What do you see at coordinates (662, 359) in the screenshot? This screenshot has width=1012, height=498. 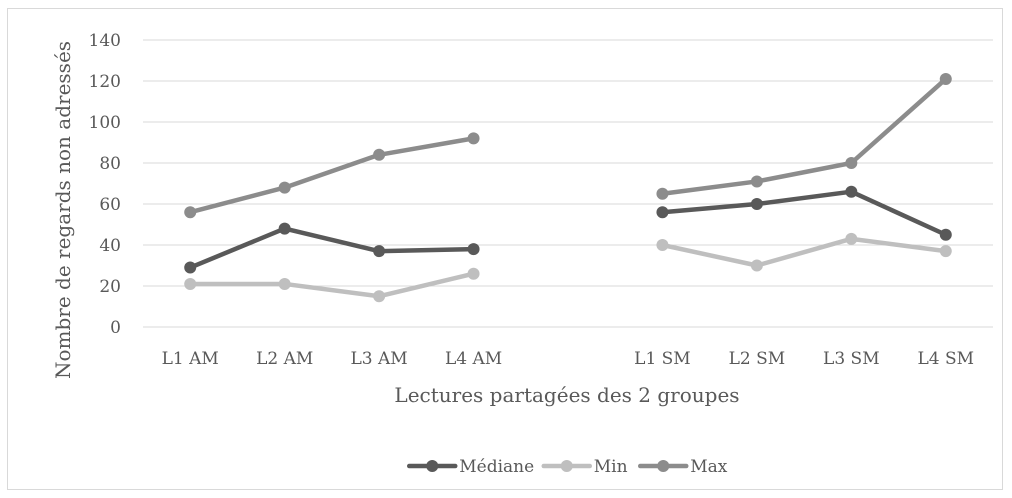 I see `x-tick-label: L1 SM` at bounding box center [662, 359].